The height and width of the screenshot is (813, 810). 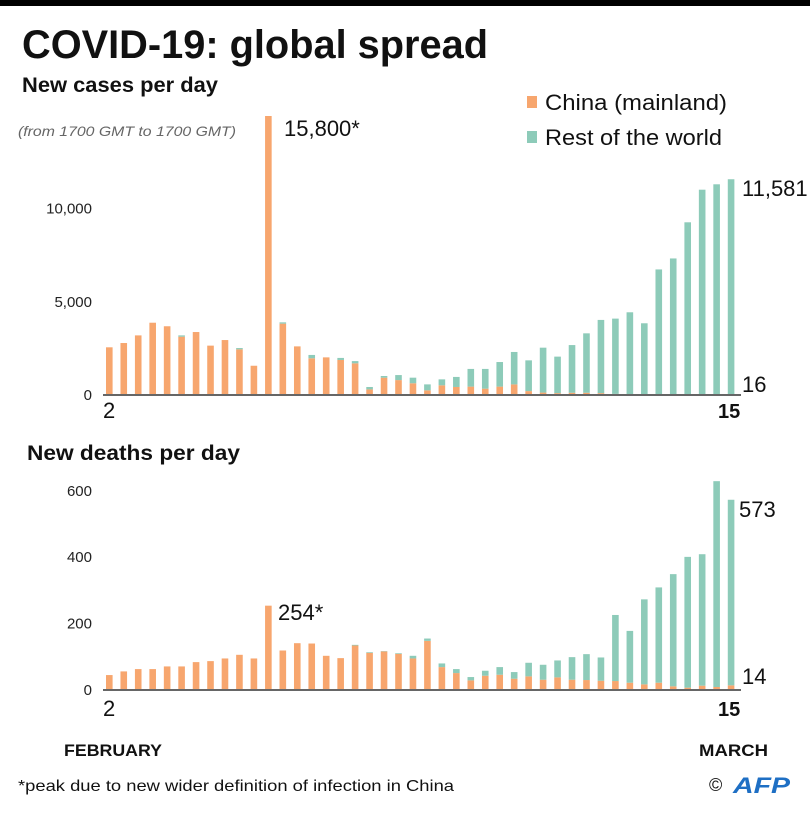 I want to click on deaths-x-start-label: 2, so click(x=109, y=708).